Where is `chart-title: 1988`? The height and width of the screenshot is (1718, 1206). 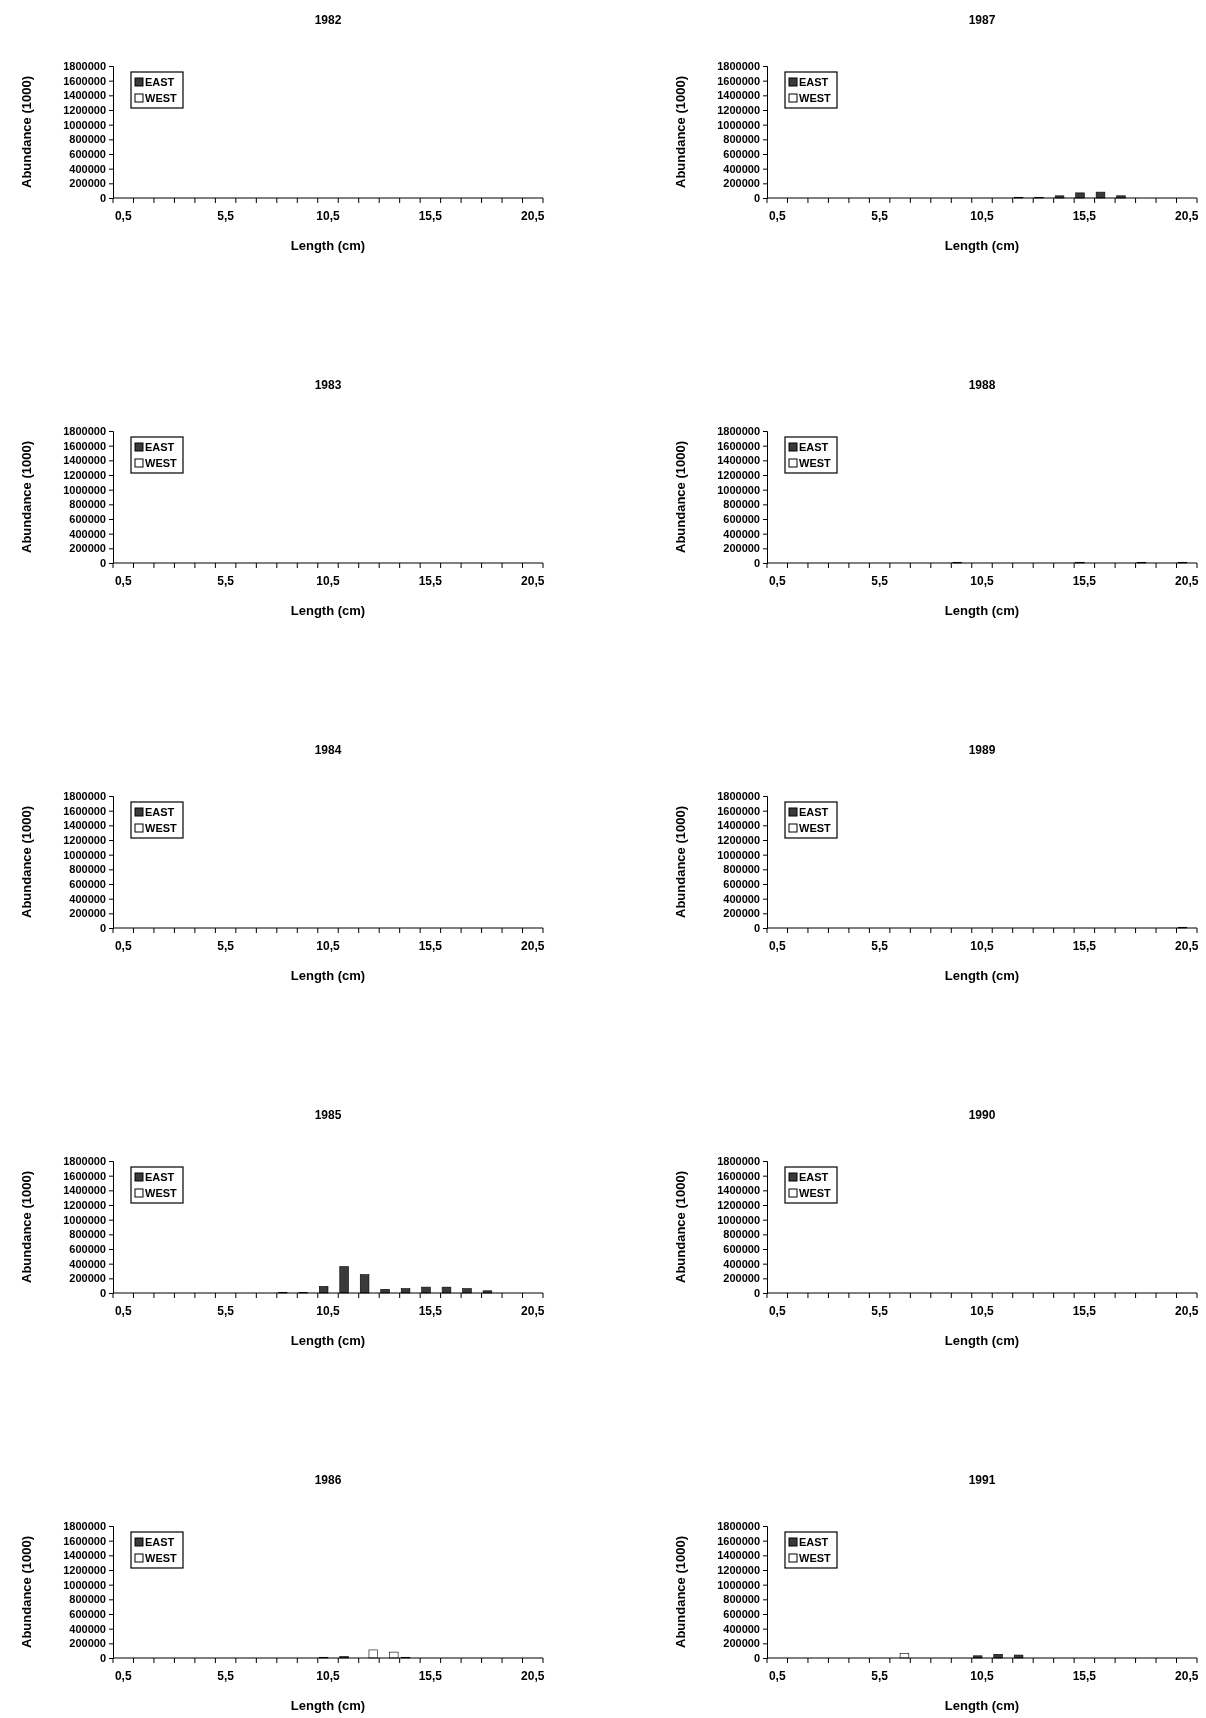 chart-title: 1988 is located at coordinates (982, 385).